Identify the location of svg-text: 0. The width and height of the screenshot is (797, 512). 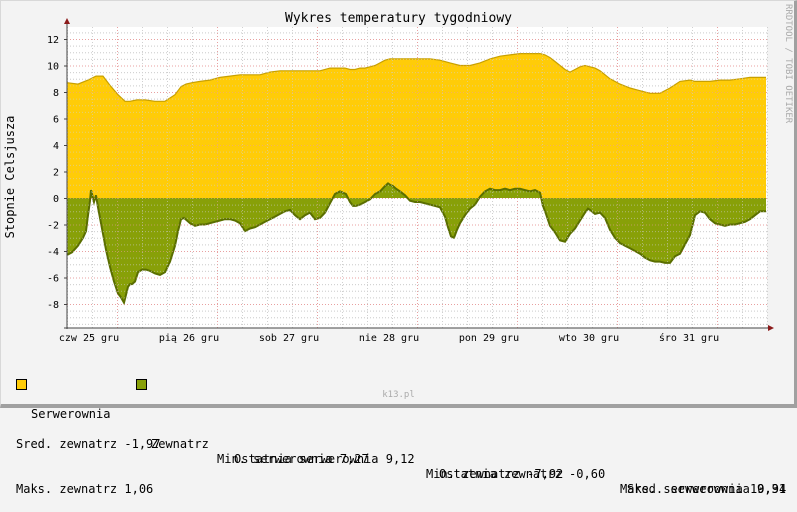
(56, 199).